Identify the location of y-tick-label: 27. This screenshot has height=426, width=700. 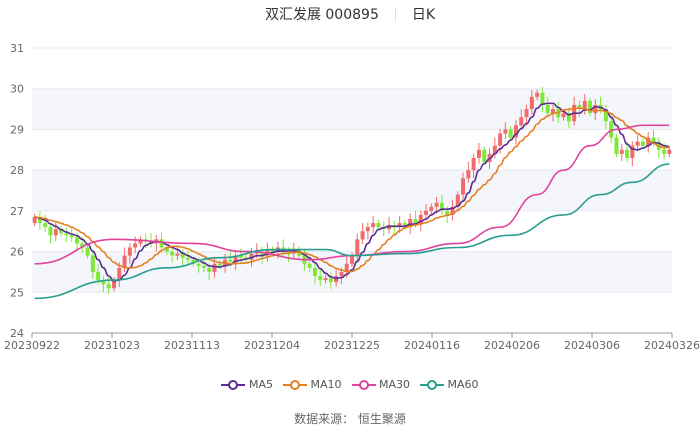
(17, 211).